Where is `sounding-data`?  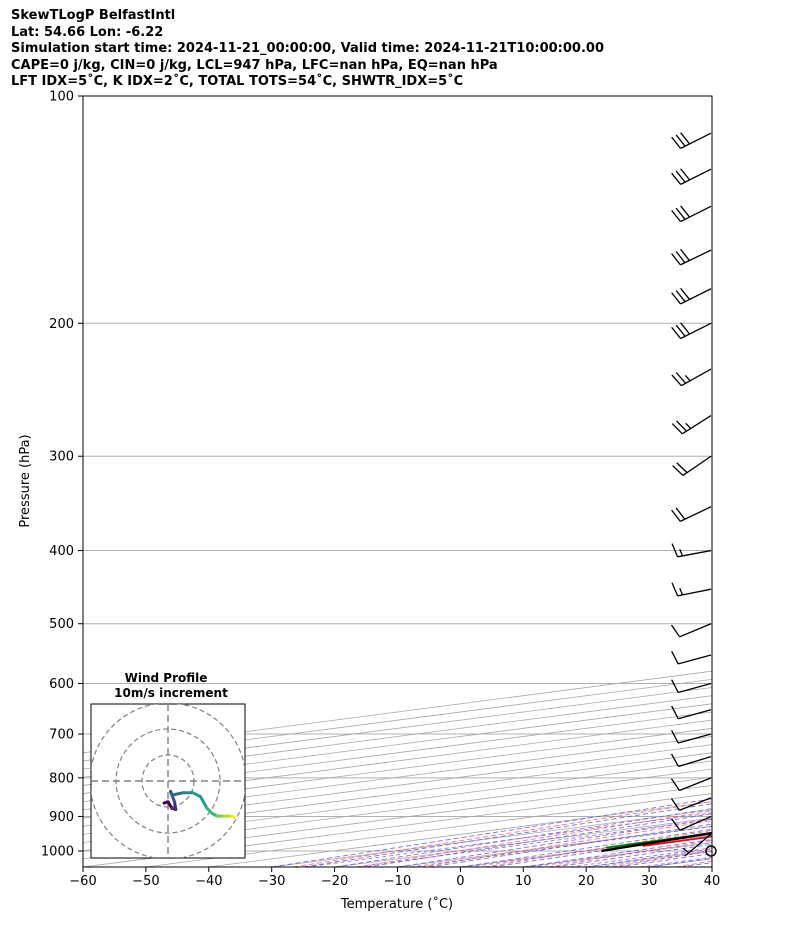
sounding-data is located at coordinates (656, 842).